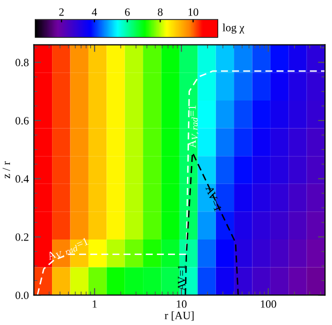 Image resolution: width=332 pixels, height=325 pixels. What do you see at coordinates (182, 278) in the screenshot?
I see `annotation: AV=1` at bounding box center [182, 278].